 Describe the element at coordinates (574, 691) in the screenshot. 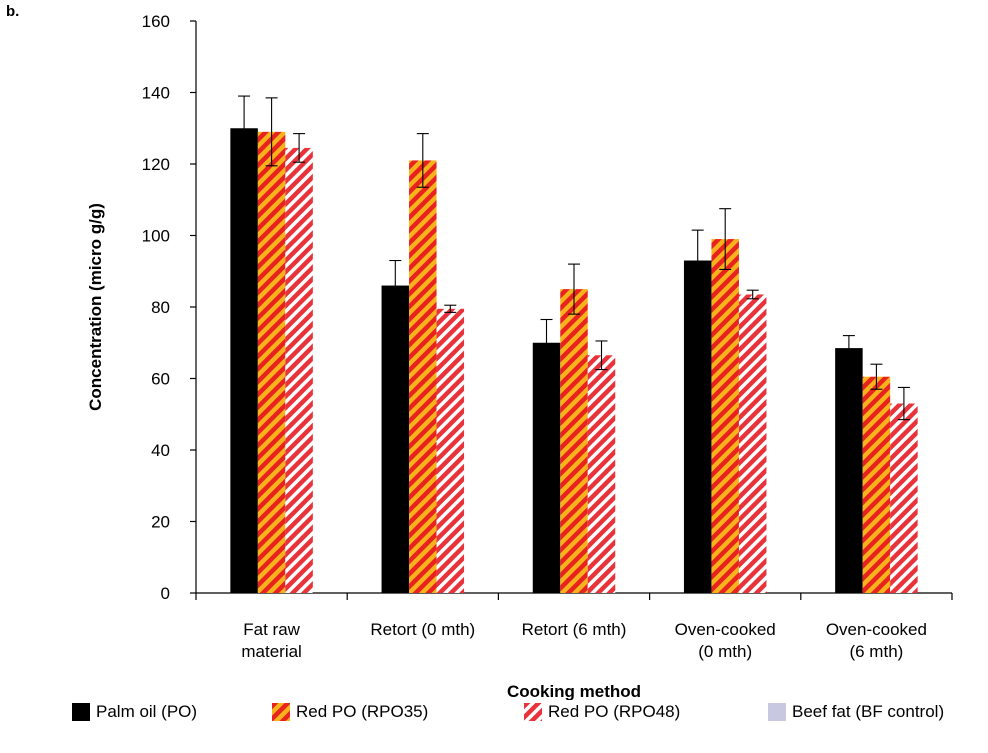

I see `x-axis-label: Cooking method` at that location.